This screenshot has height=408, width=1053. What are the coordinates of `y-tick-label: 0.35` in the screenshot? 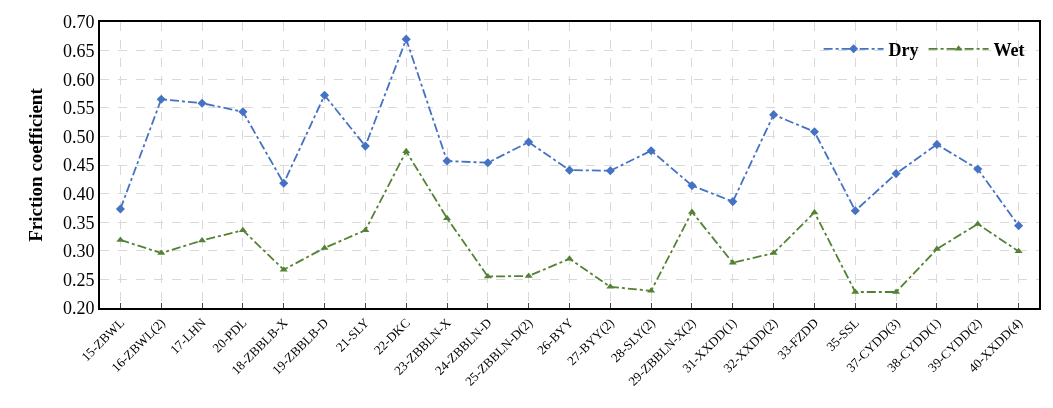 It's located at (78, 222).